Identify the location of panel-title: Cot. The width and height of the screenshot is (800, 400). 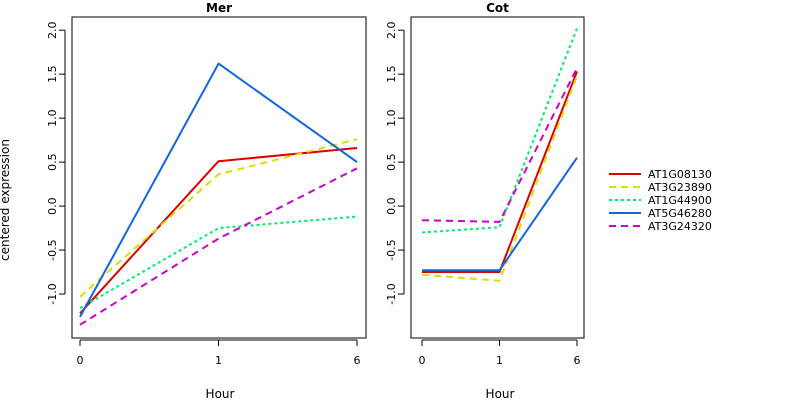
(497, 8).